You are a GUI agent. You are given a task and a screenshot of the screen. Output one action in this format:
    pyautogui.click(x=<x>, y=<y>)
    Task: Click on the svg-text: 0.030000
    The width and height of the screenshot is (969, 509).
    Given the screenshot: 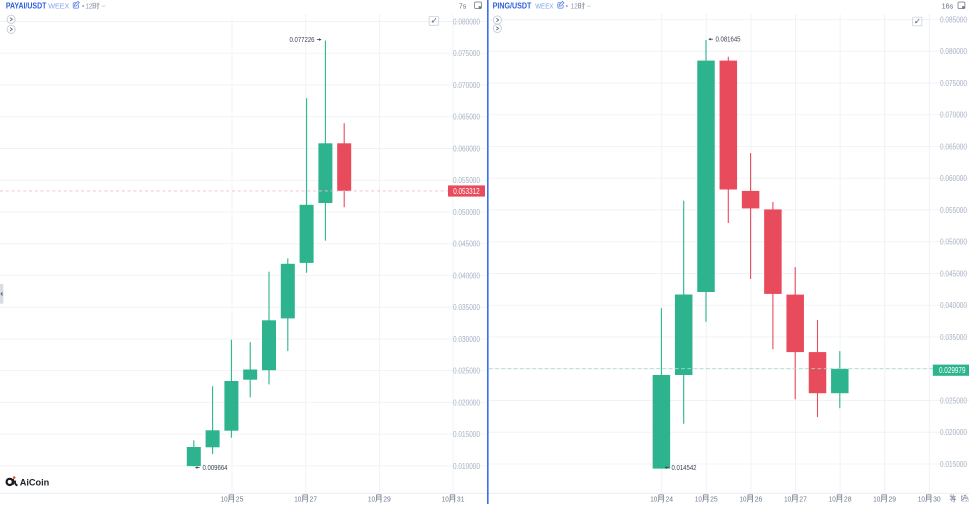 What is the action you would take?
    pyautogui.click(x=466, y=339)
    